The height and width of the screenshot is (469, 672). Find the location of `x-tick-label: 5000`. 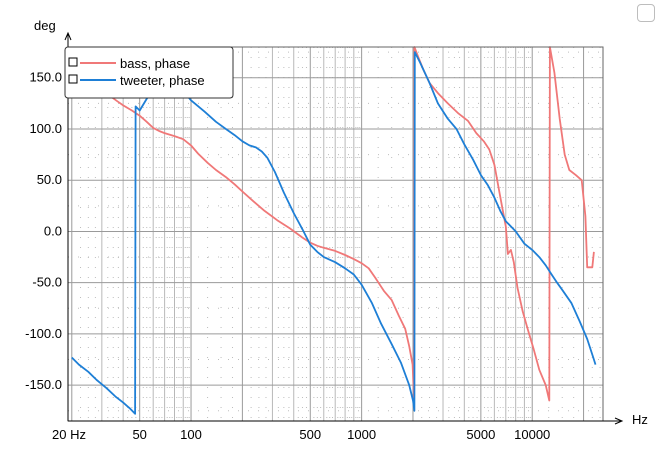

x-tick-label: 5000 is located at coordinates (480, 434).